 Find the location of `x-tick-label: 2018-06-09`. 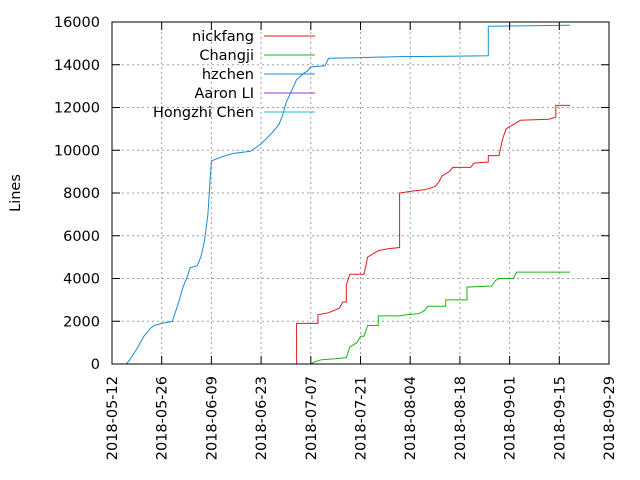

x-tick-label: 2018-06-09 is located at coordinates (212, 418).